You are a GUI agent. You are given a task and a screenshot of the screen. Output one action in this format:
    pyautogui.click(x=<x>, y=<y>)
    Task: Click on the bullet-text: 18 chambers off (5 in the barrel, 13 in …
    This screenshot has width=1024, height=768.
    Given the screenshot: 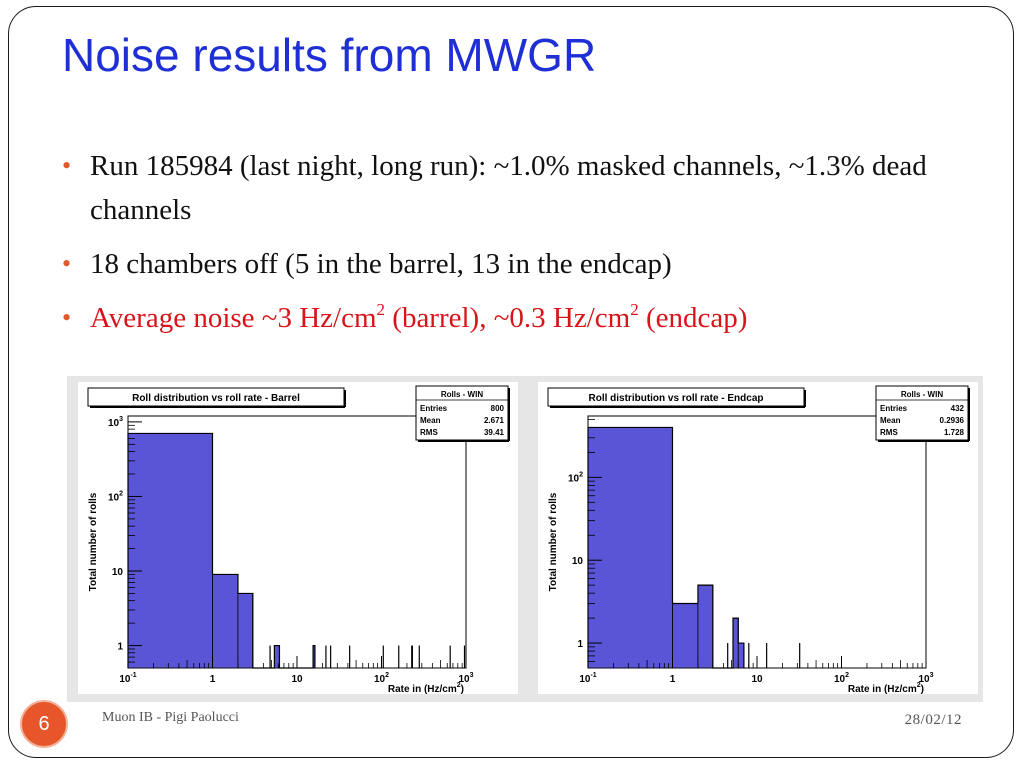 What is the action you would take?
    pyautogui.click(x=381, y=264)
    